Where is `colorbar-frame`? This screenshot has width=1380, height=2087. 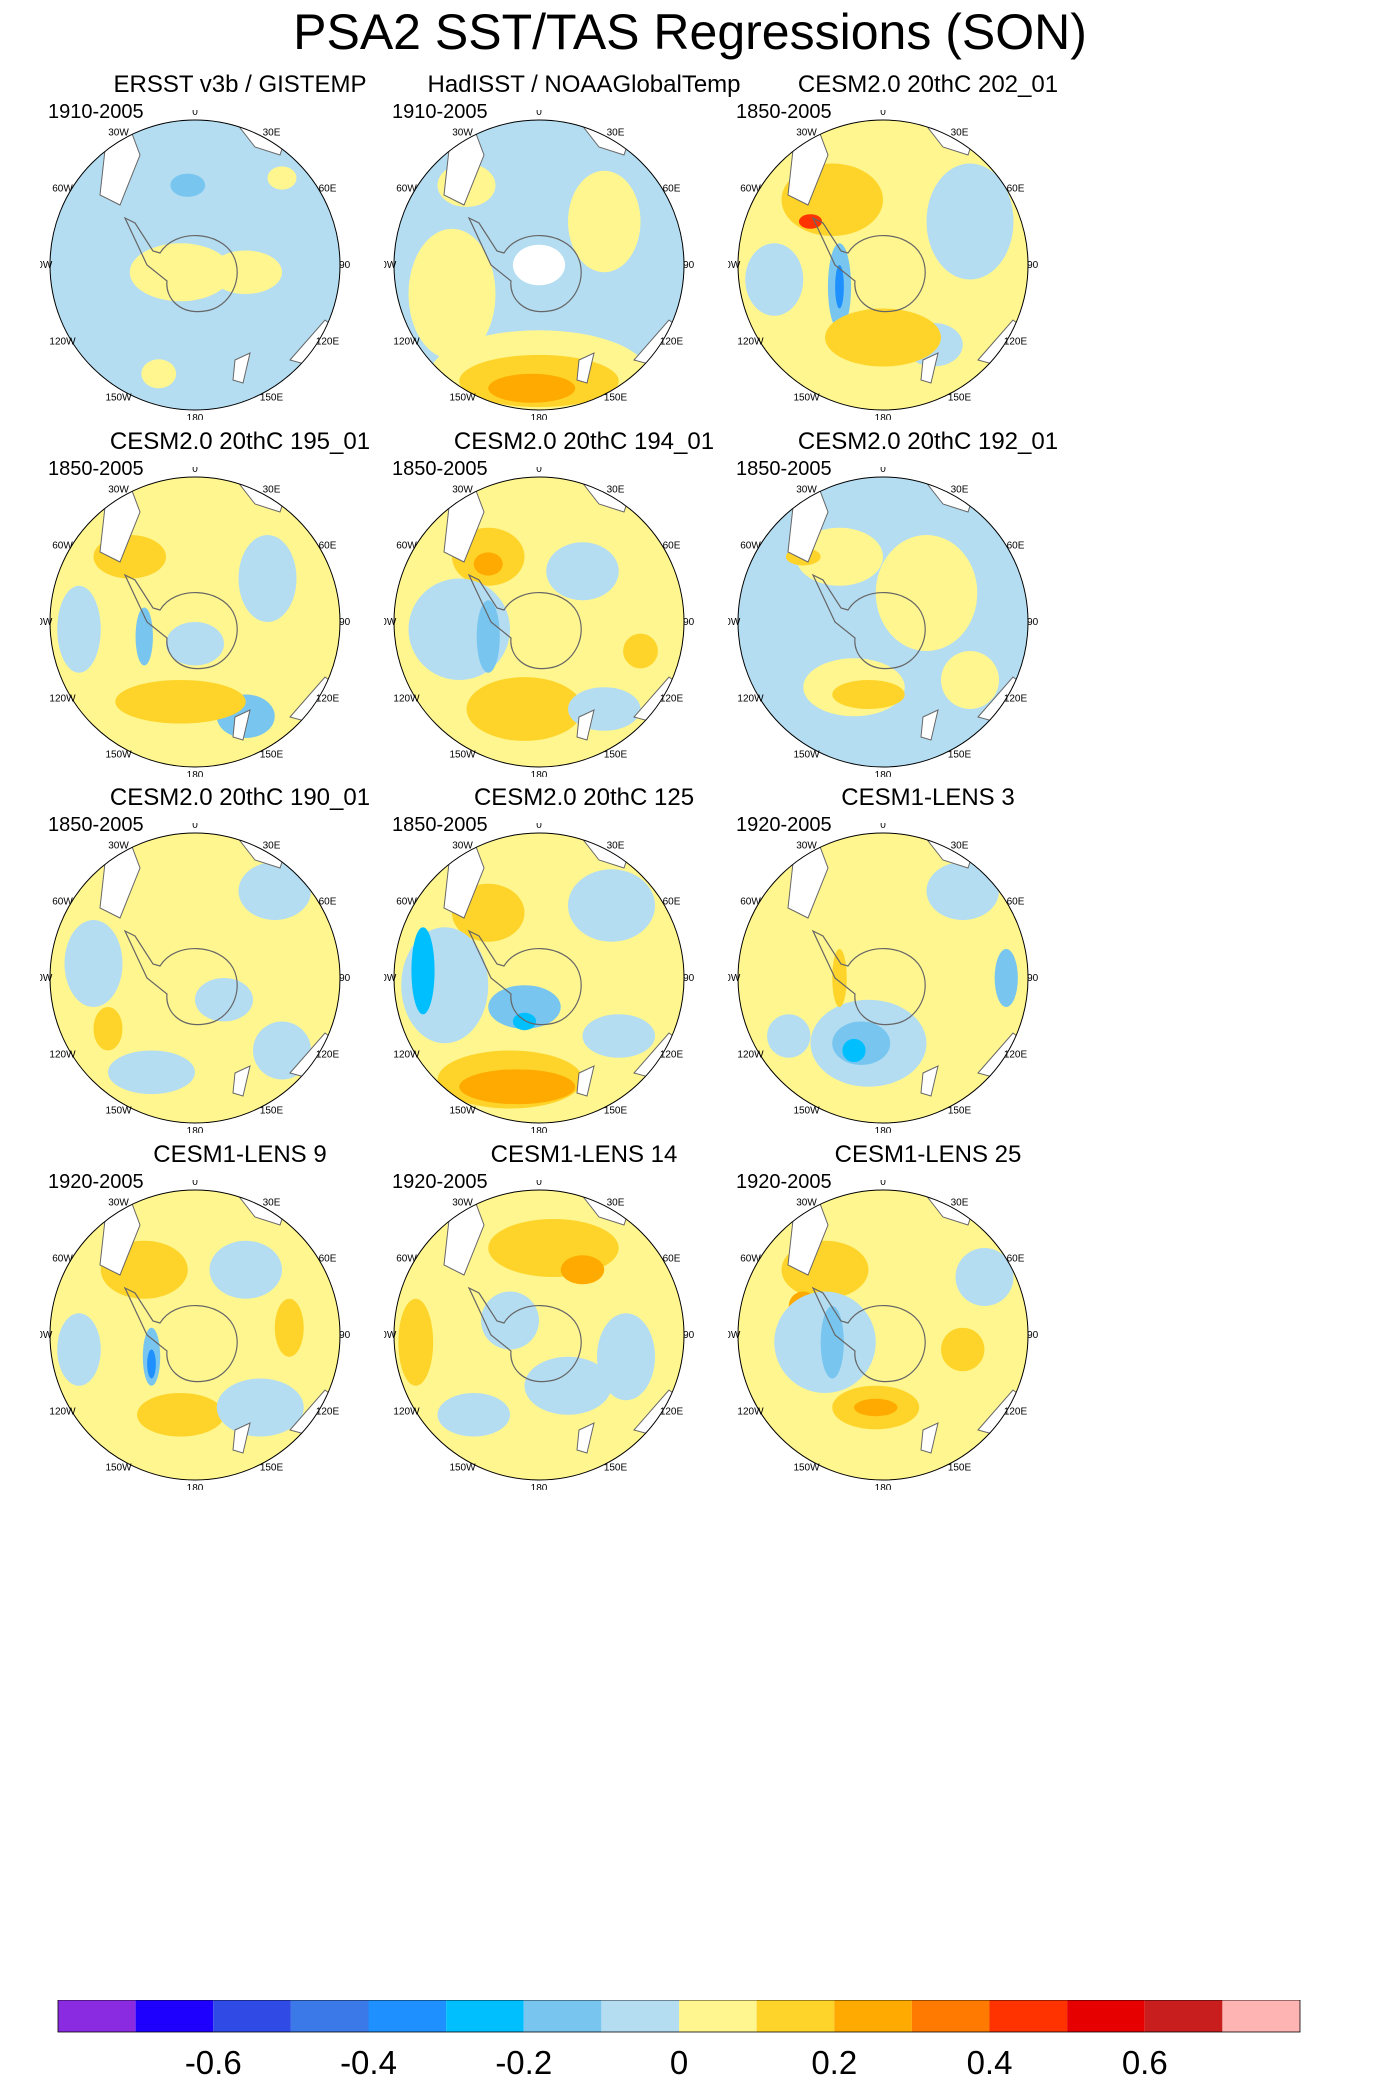 colorbar-frame is located at coordinates (679, 2016).